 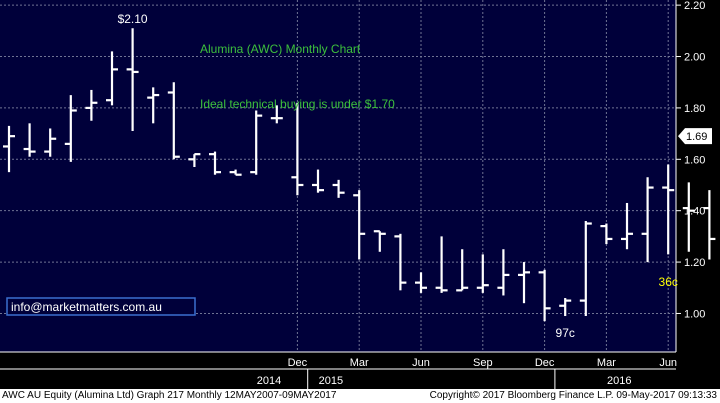 I want to click on watermark-link: info@marketmatters.com.au, so click(x=86, y=307).